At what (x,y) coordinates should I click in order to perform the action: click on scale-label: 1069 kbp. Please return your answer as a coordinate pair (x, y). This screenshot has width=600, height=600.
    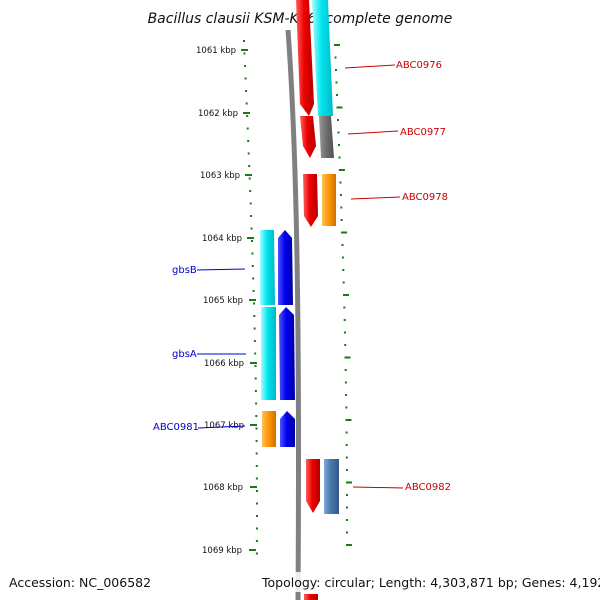
    Looking at the image, I should click on (222, 551).